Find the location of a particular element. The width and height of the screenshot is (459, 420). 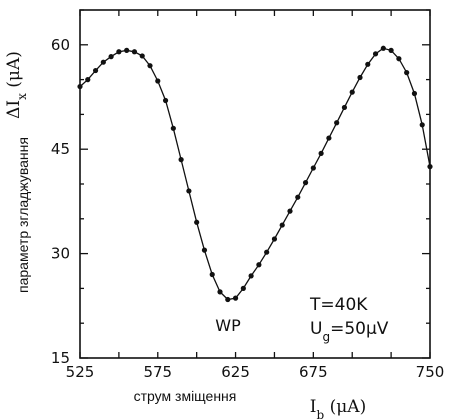

y-axis-label: ΔIx (μA) is located at coordinates (16, 85).